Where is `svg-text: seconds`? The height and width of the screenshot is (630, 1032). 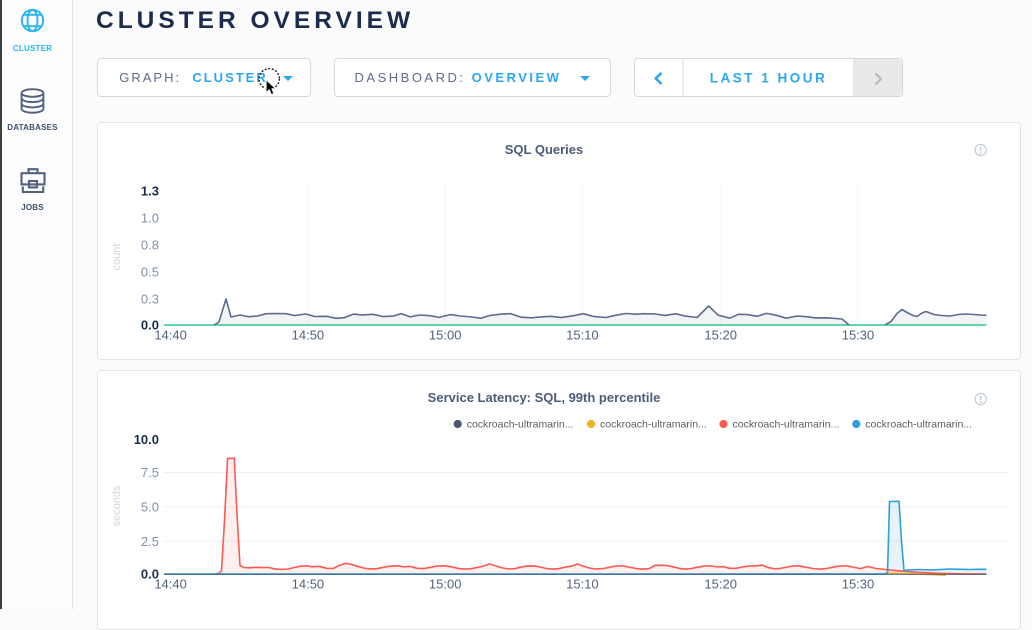
svg-text: seconds is located at coordinates (117, 505).